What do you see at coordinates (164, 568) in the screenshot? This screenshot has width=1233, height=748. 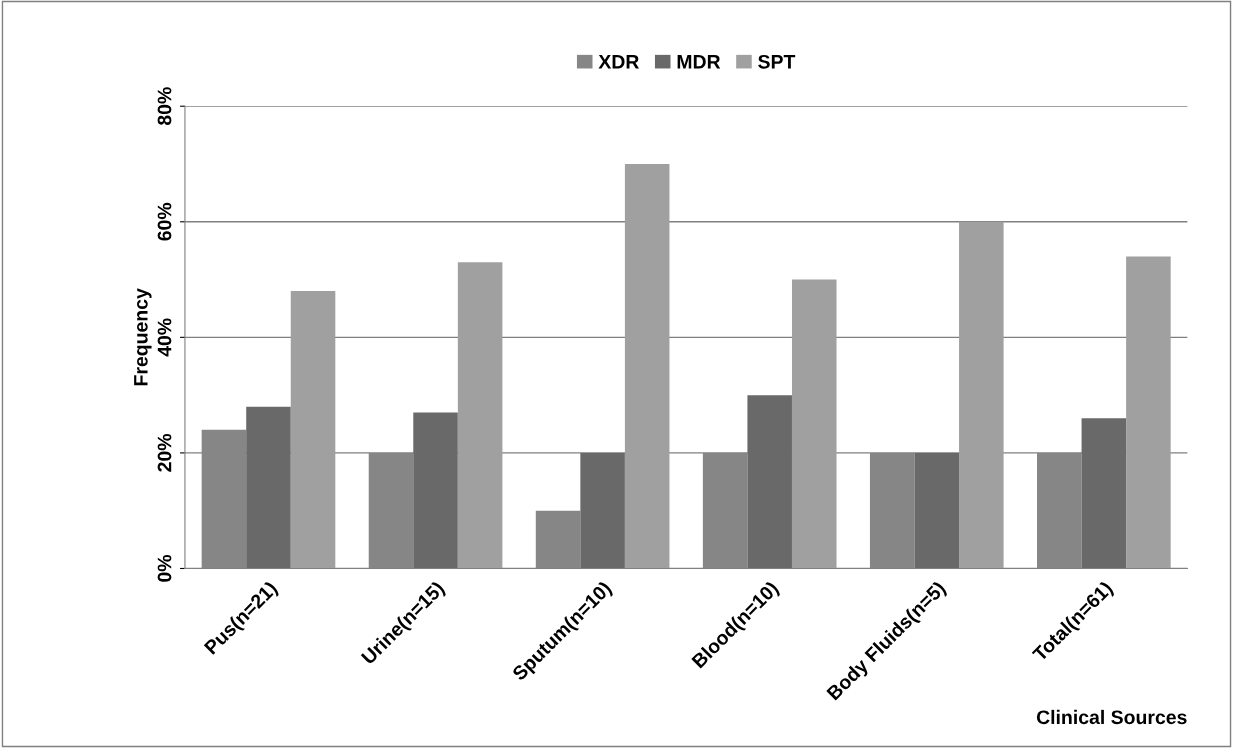 I see `y-tick-label: 0%` at bounding box center [164, 568].